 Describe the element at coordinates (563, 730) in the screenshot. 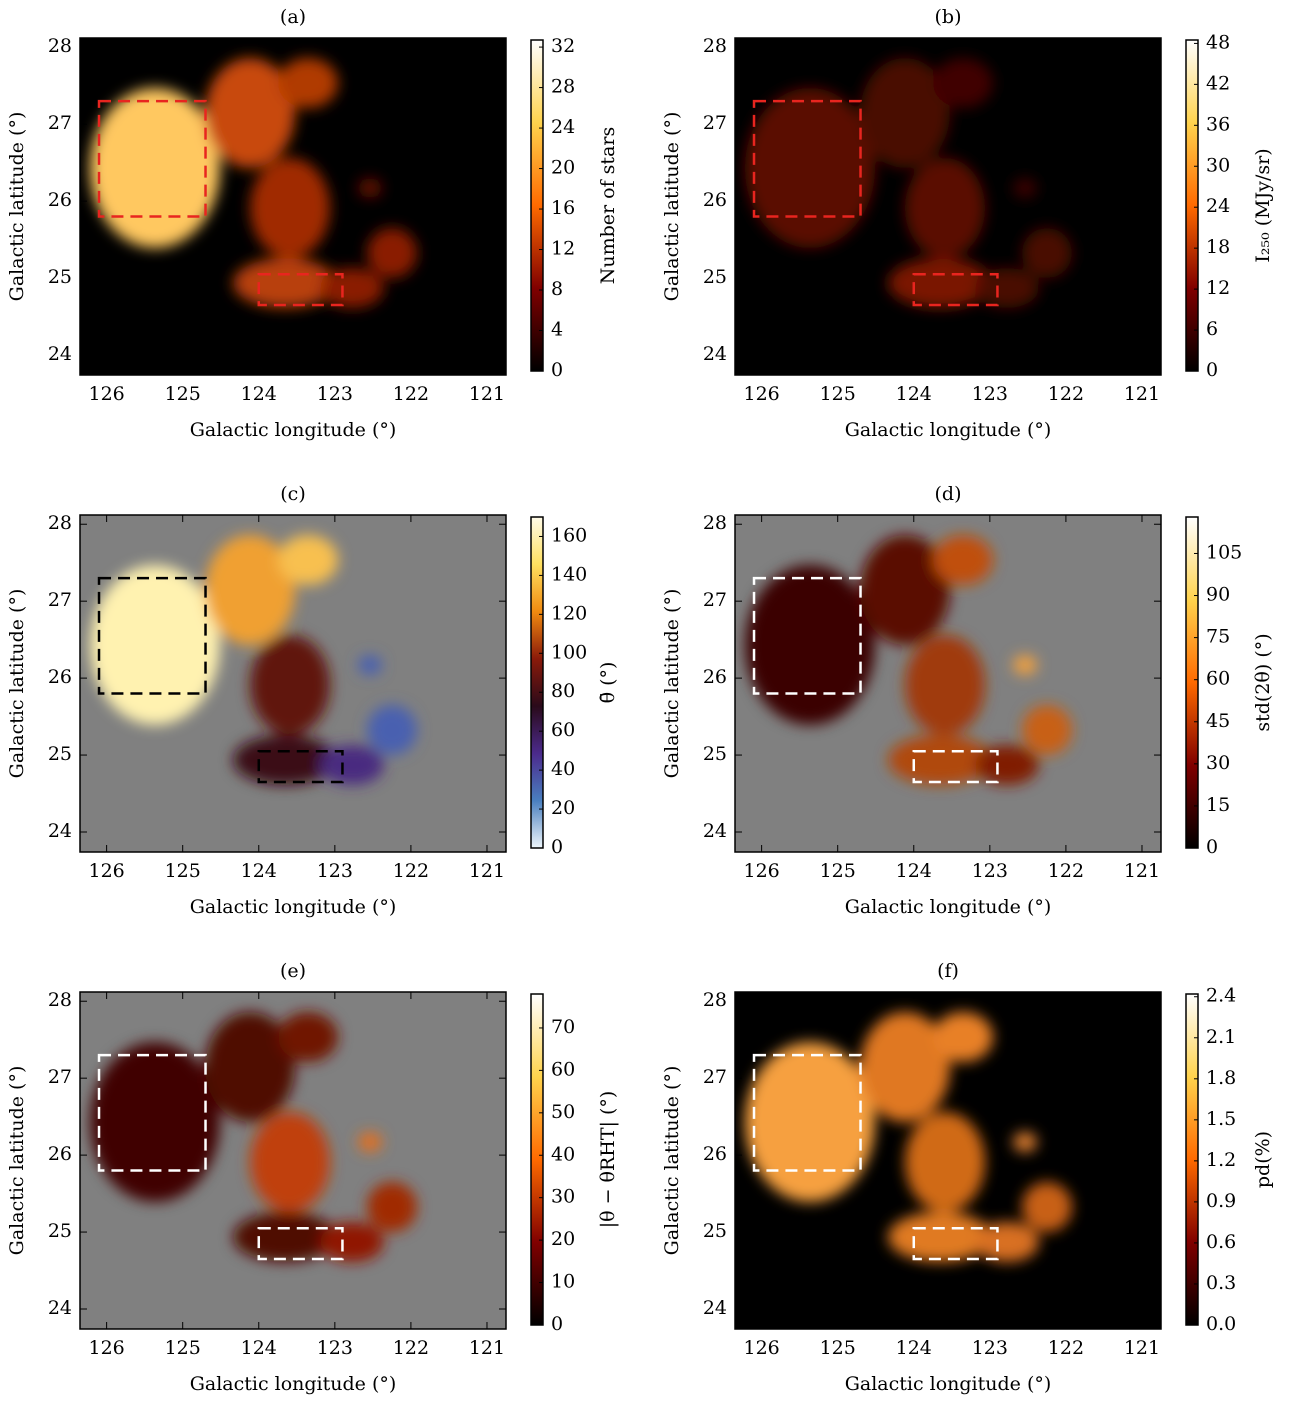

I see `colorbar-tick-label: 60` at that location.